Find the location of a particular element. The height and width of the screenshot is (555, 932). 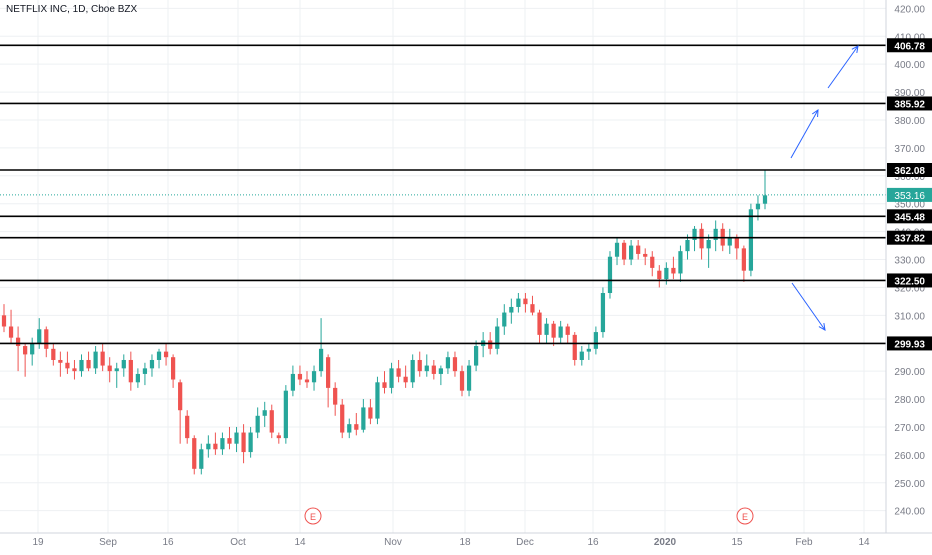

y-tick-label: 390.00 is located at coordinates (909, 93).